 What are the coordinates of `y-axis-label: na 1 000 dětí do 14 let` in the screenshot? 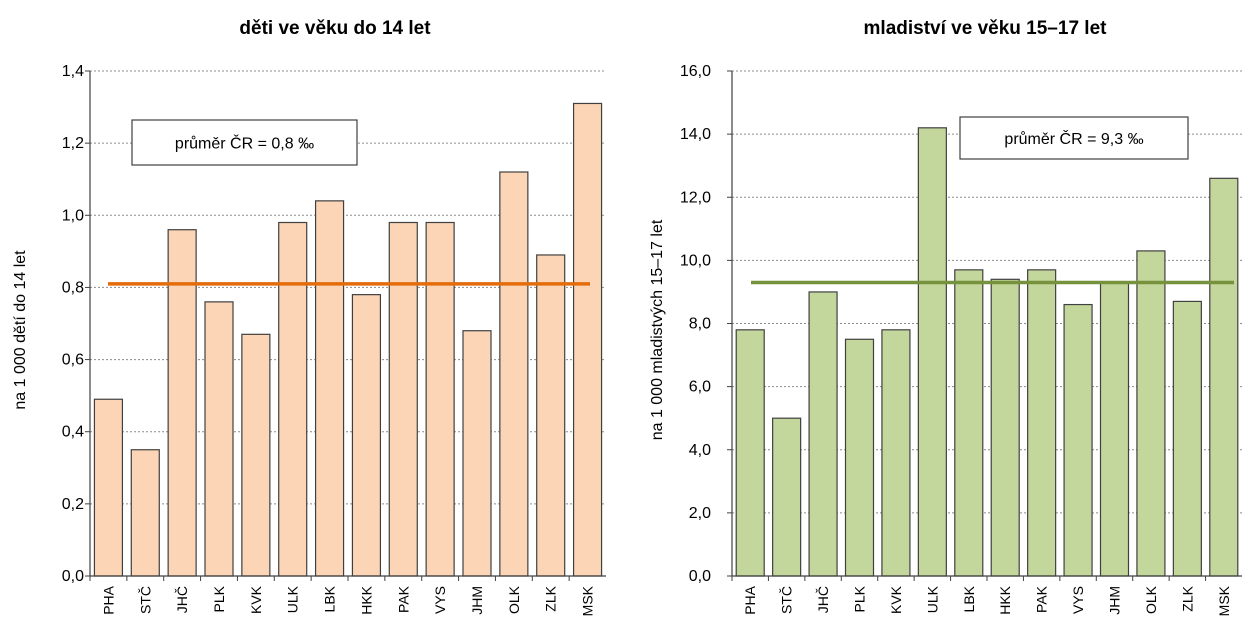 It's located at (20, 330).